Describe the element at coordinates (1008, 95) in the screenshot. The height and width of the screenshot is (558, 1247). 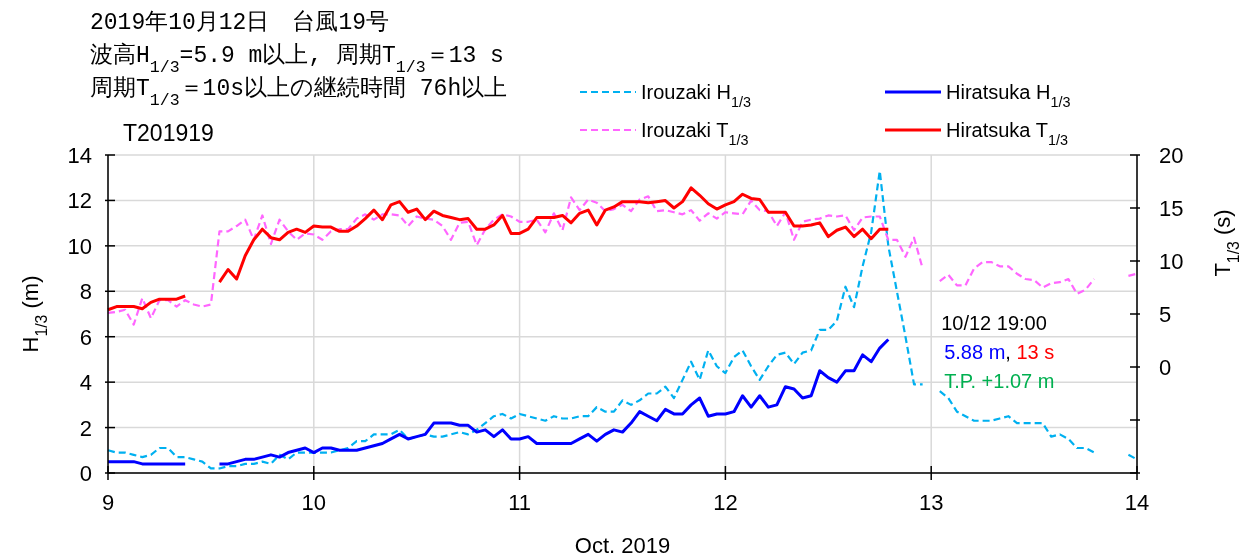
I see `legend-label: Hiratsuka H$_{1/3}$` at that location.